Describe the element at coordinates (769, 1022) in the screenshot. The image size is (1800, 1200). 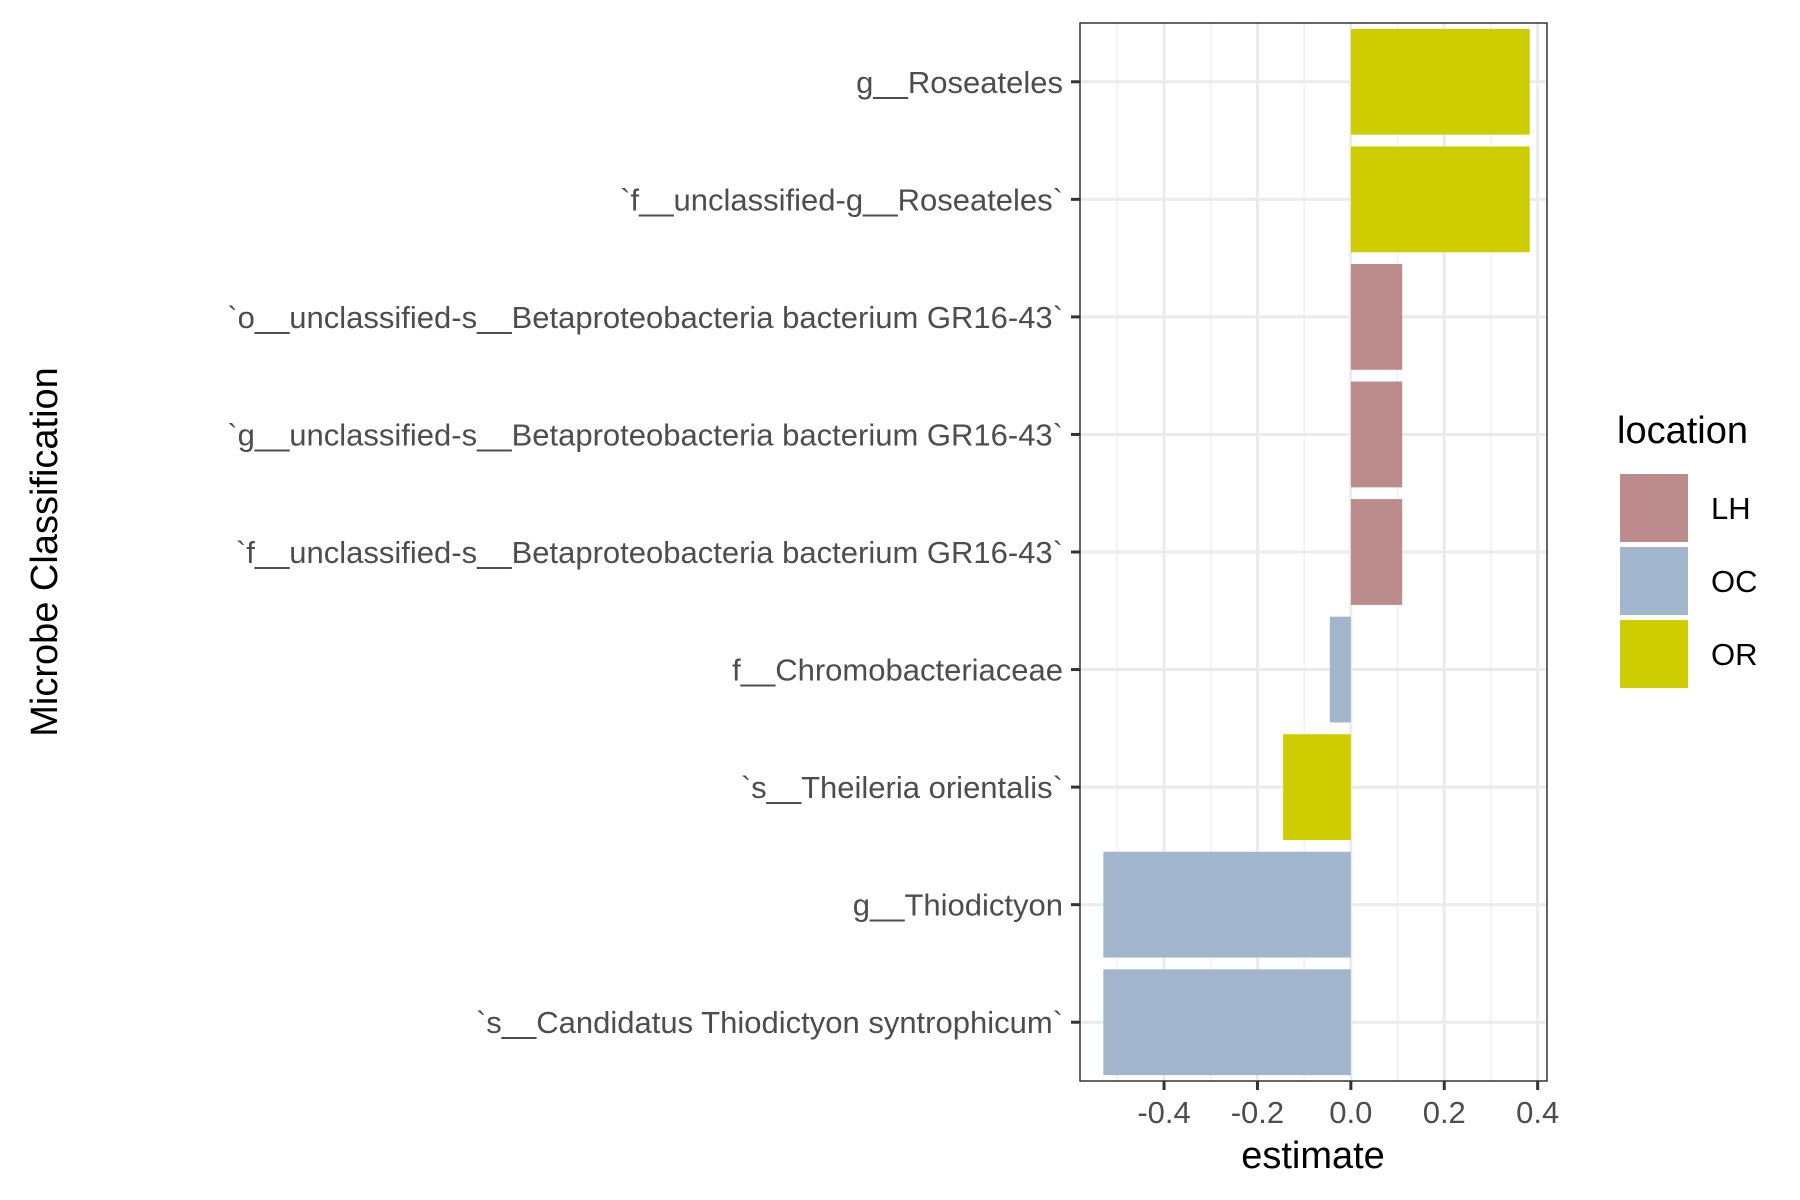
I see `y-tick-label: `s__Candidatus Thiodictyon syntrophicum`` at that location.